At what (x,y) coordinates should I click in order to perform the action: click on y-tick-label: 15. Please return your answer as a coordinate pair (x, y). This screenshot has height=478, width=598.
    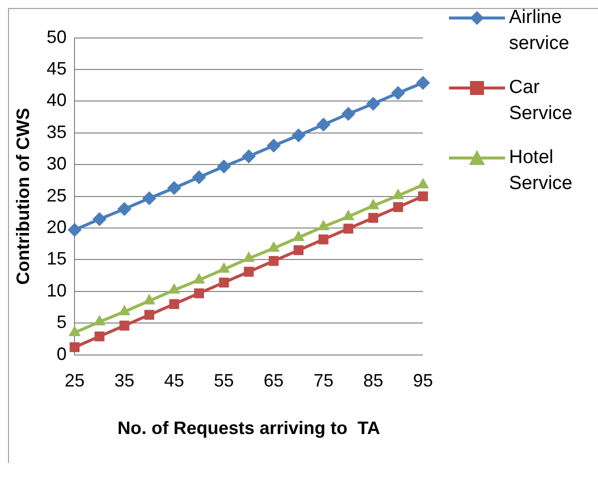
    Looking at the image, I should click on (56, 258).